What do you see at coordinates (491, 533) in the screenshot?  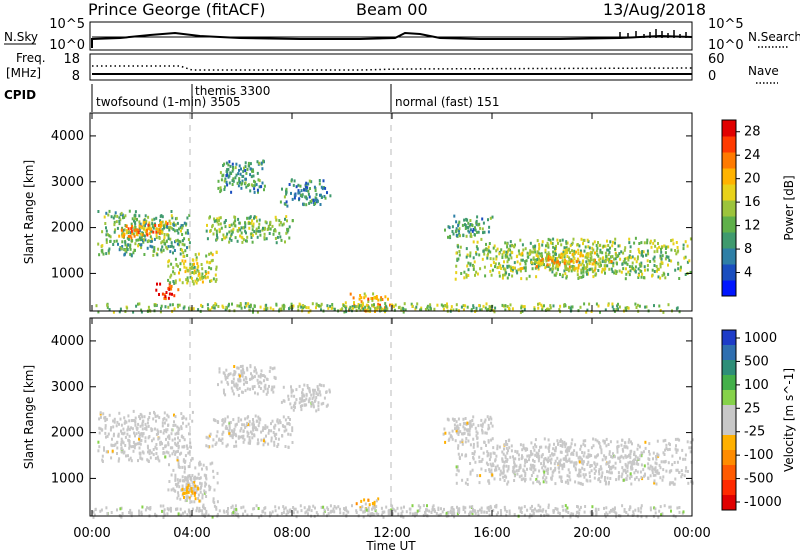 I see `x-tick-label: 16:00` at bounding box center [491, 533].